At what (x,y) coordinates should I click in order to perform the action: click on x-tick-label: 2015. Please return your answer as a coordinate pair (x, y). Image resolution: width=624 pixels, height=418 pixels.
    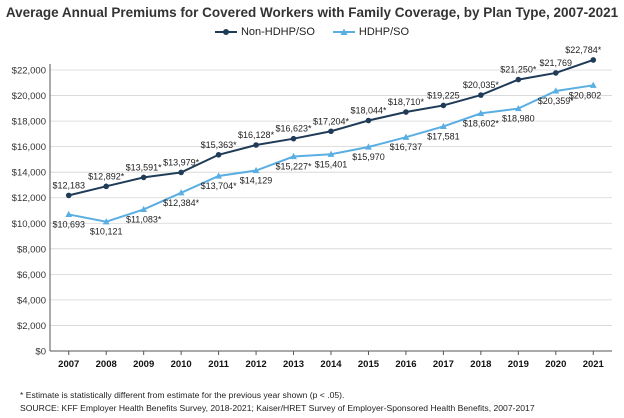
    Looking at the image, I should click on (369, 364).